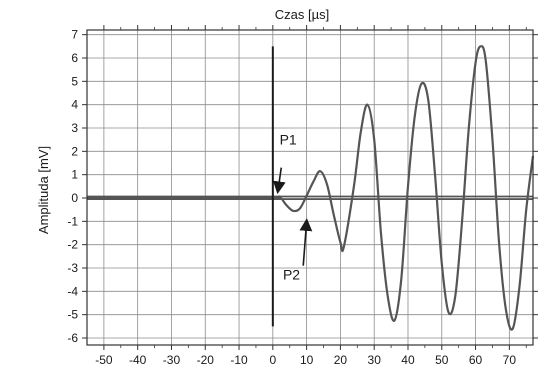  I want to click on y-tick-label: 6, so click(74, 58).